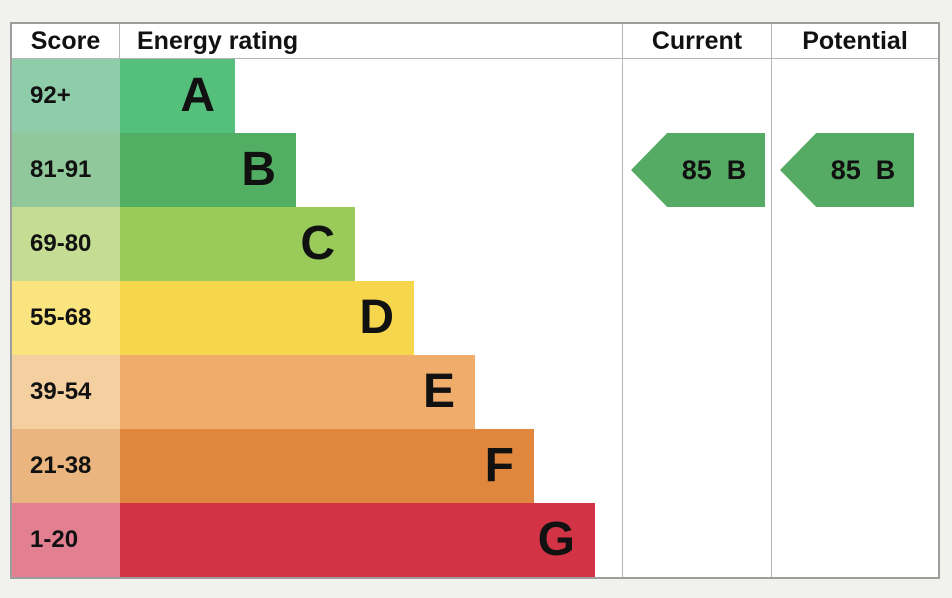 This screenshot has height=598, width=952. Describe the element at coordinates (696, 41) in the screenshot. I see `header-current-label: Current` at that location.